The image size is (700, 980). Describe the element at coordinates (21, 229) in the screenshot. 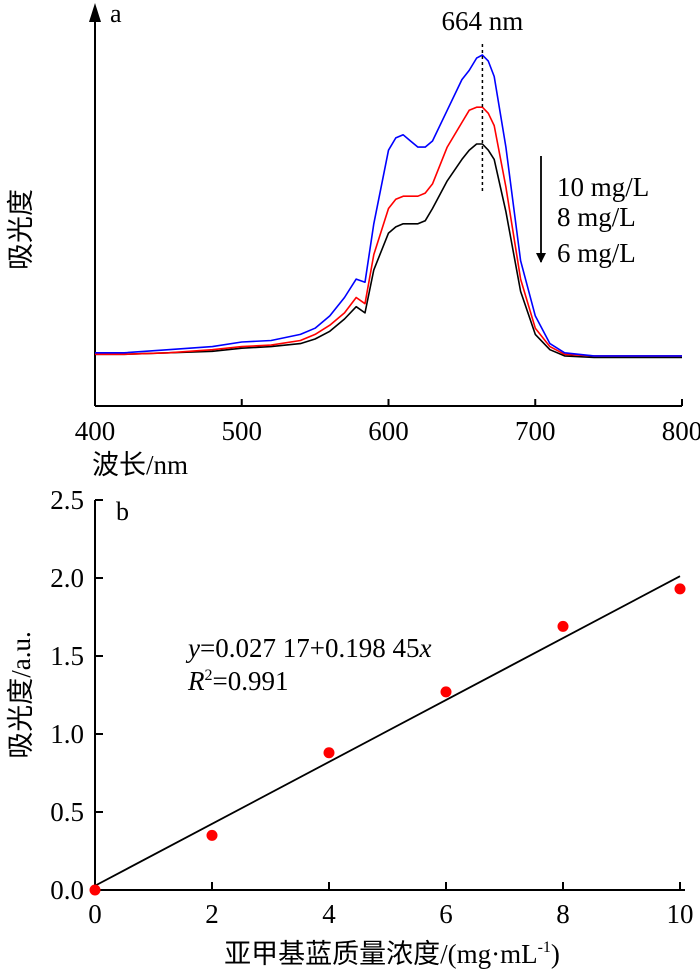

I see `panel-a-y-axis-title: 吸光度` at that location.